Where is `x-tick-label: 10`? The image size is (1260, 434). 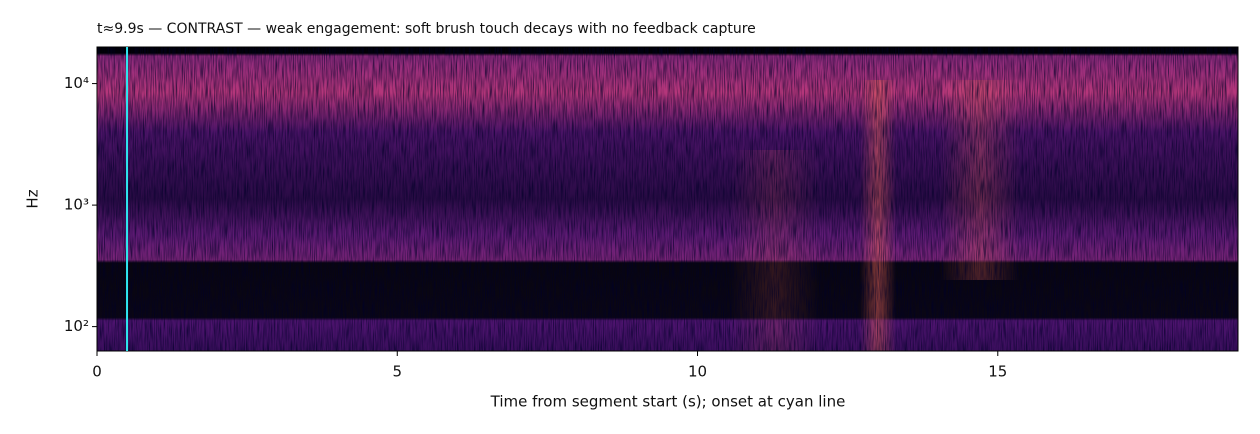 x-tick-label: 10 is located at coordinates (697, 372).